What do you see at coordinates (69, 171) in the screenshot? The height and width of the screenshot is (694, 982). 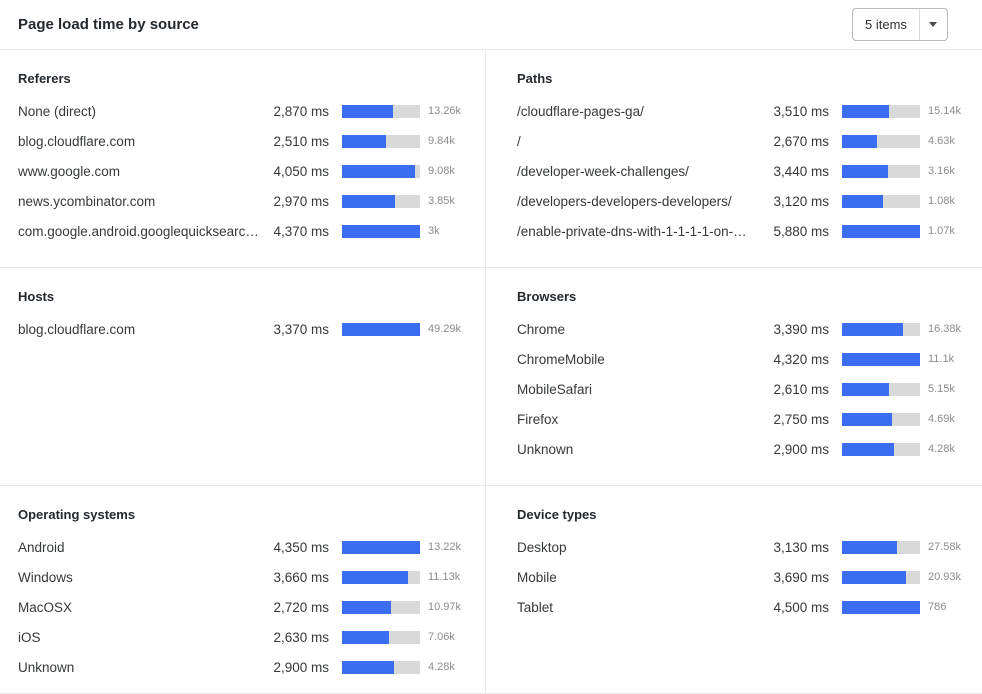 I see `source-label: www.google.com` at bounding box center [69, 171].